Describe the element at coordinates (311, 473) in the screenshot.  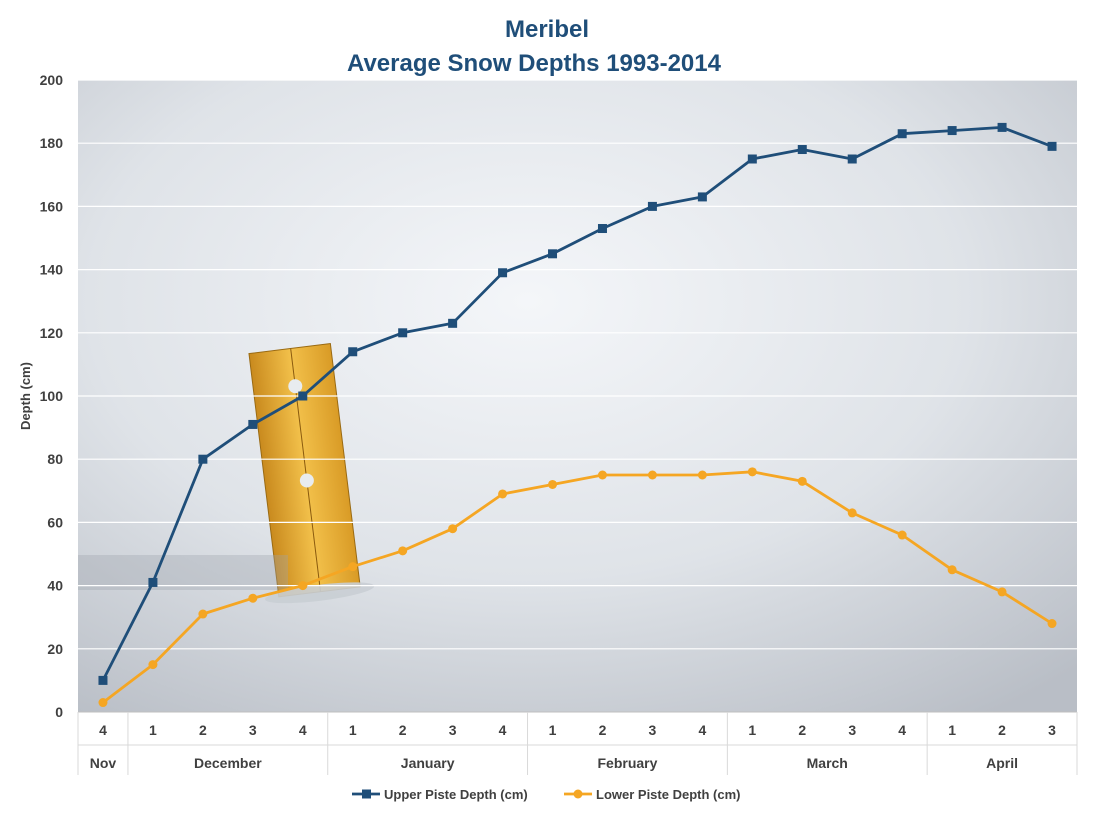
I see `ruler-image` at that location.